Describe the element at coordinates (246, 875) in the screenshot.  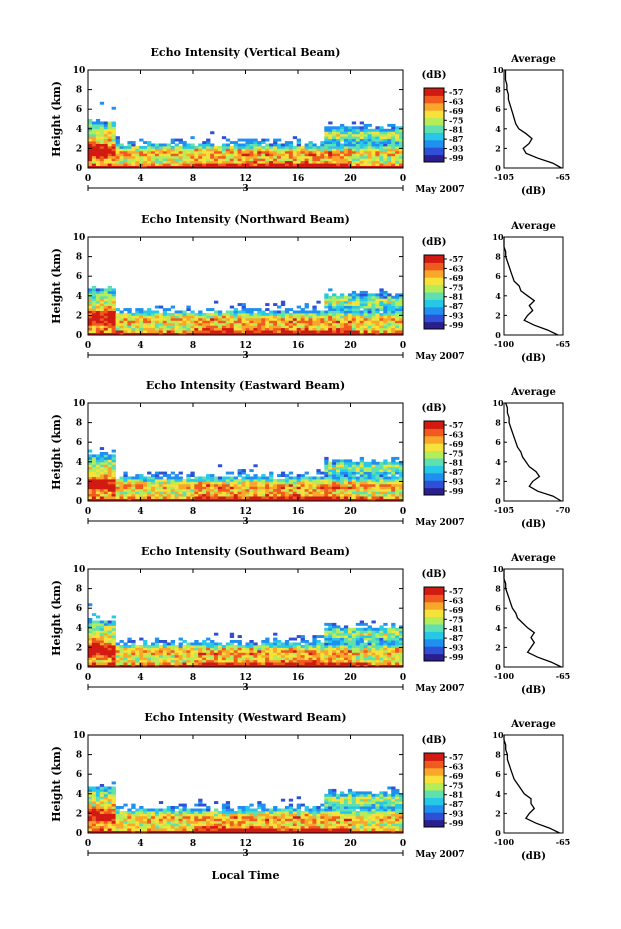
I see `x-axis-label: Local Time` at that location.